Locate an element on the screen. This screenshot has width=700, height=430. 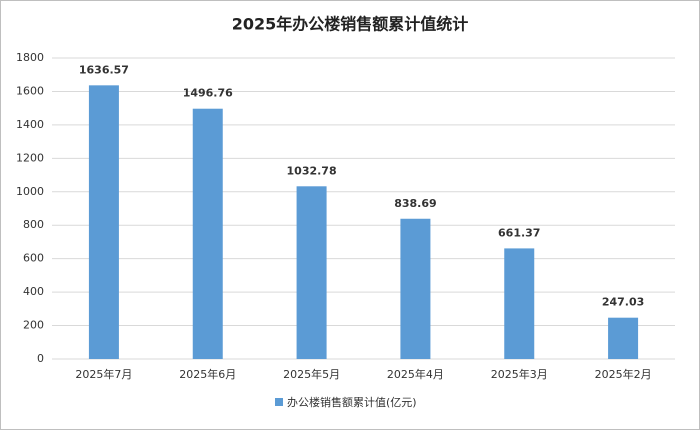
y-tick-label: 400 is located at coordinates (33, 291).